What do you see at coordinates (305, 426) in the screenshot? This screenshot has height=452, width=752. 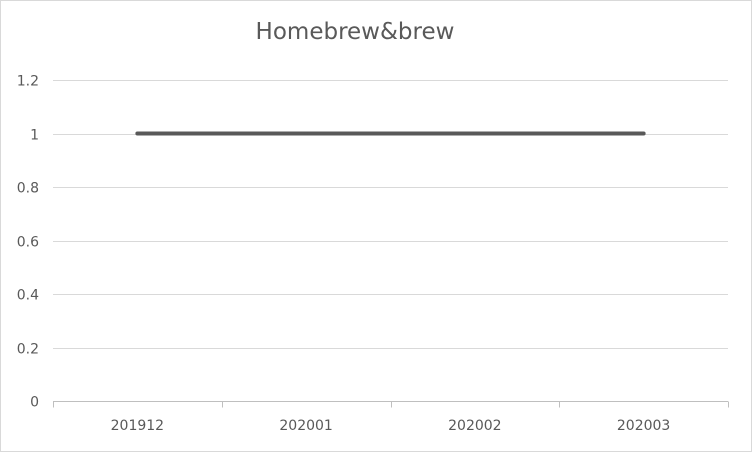 I see `x-tick-label: 202001` at bounding box center [305, 426].